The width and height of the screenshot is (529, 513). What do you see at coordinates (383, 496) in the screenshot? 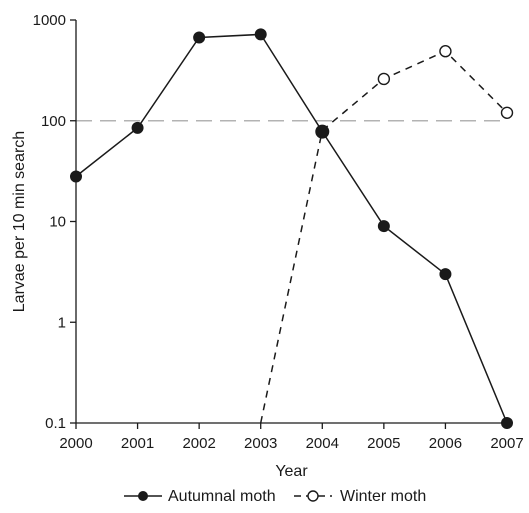
I see `legend-label: Winter moth` at bounding box center [383, 496].